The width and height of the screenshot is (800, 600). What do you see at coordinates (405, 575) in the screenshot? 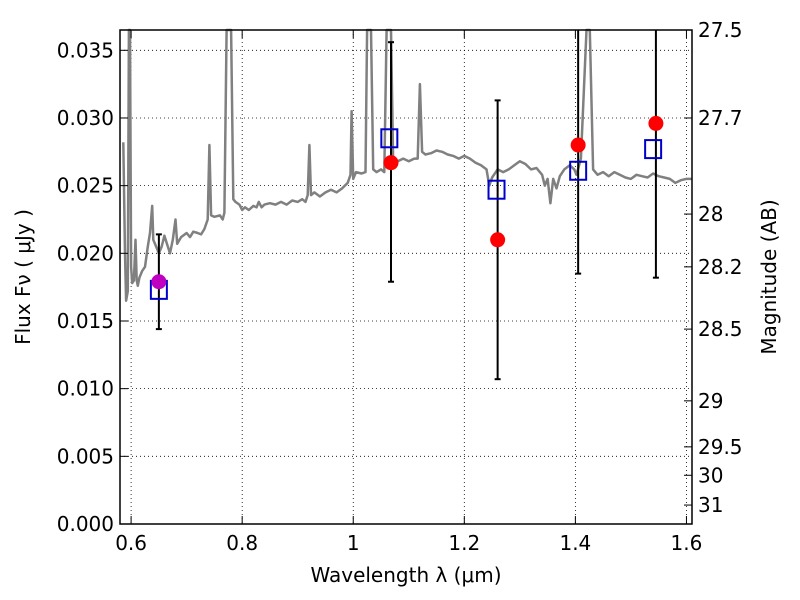
I see `x-axis-label: Wavelength λ (μm)` at bounding box center [405, 575].